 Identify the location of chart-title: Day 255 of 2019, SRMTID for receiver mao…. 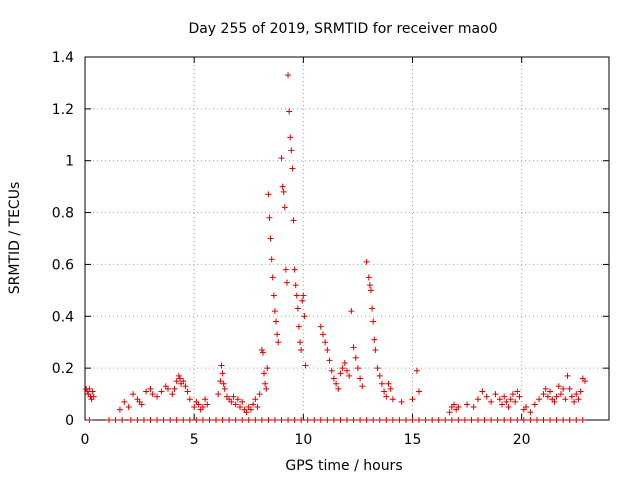
(342, 29).